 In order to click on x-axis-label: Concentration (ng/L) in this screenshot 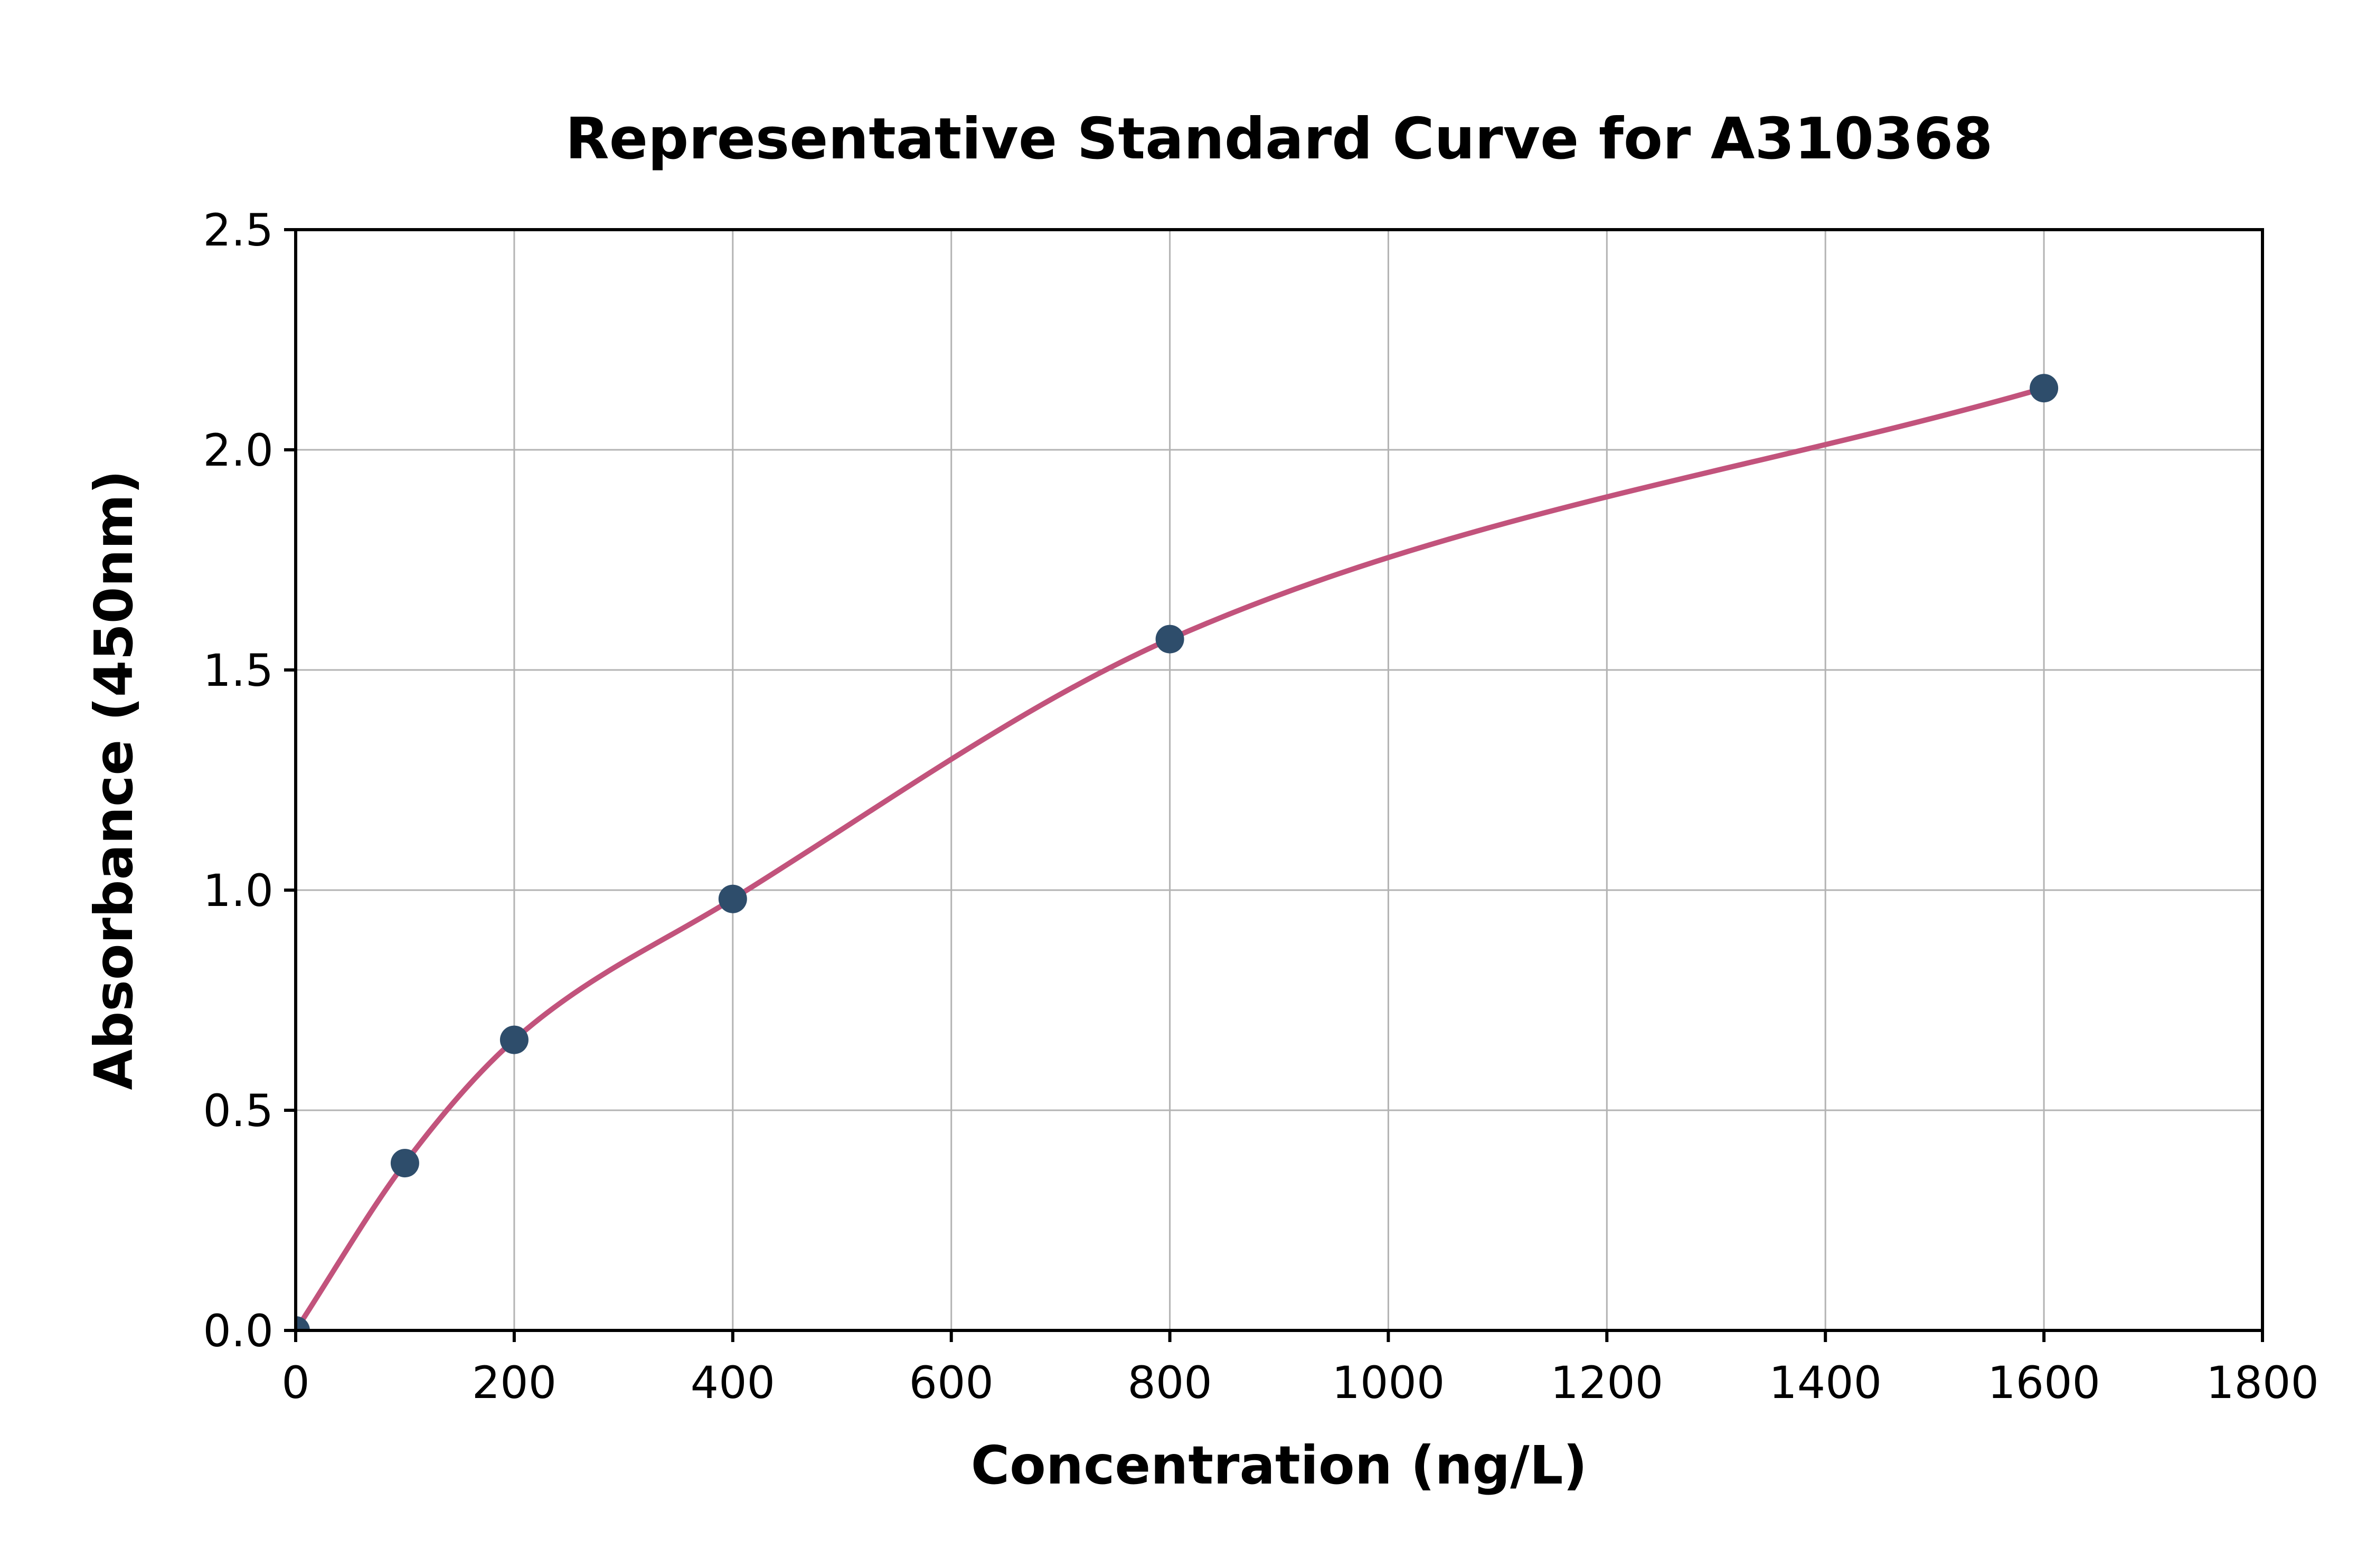, I will do `click(1279, 1465)`.